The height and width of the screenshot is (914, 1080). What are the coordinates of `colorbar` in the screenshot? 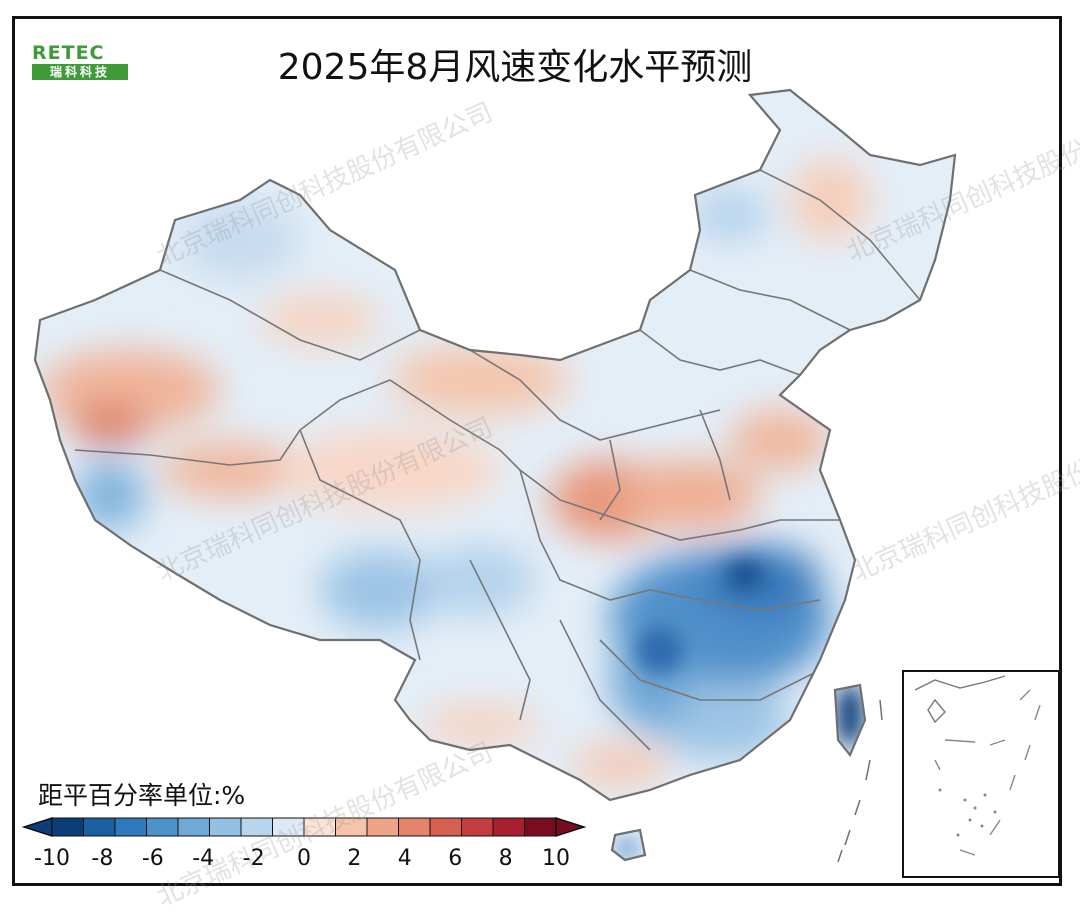 It's located at (304, 827).